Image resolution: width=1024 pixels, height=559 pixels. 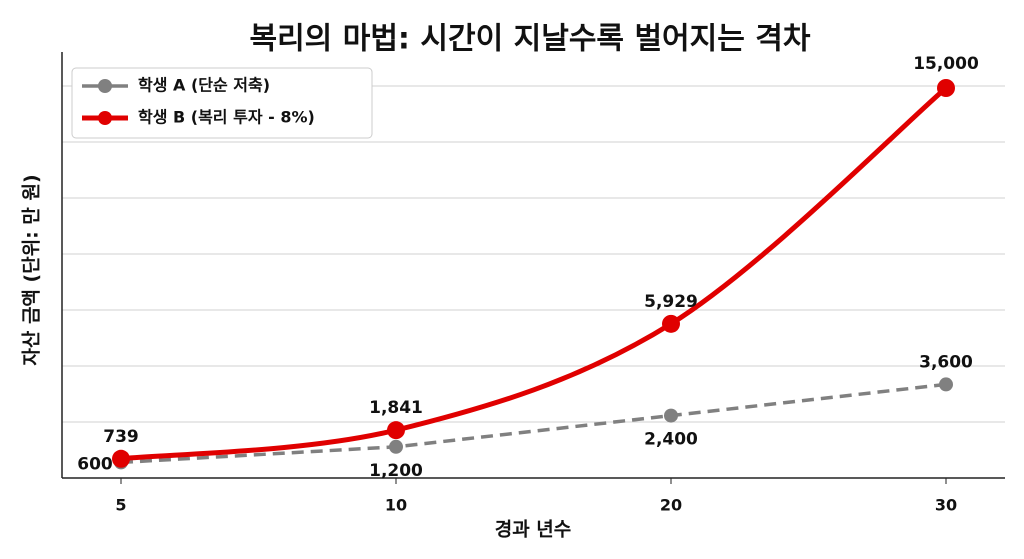 I want to click on x-axis-label: 경과 년수, so click(x=533, y=530).